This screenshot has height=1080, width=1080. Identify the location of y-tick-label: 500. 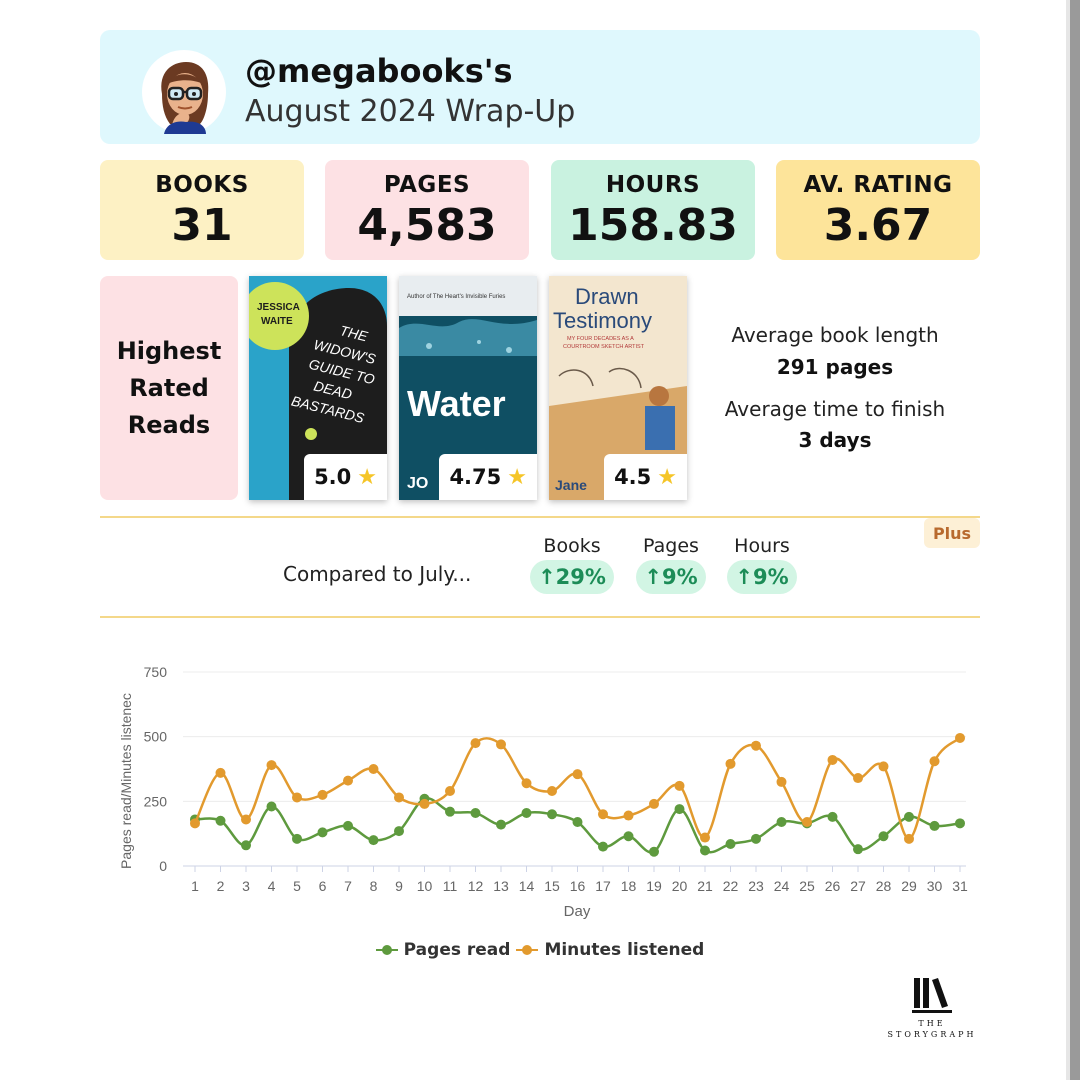
(156, 737).